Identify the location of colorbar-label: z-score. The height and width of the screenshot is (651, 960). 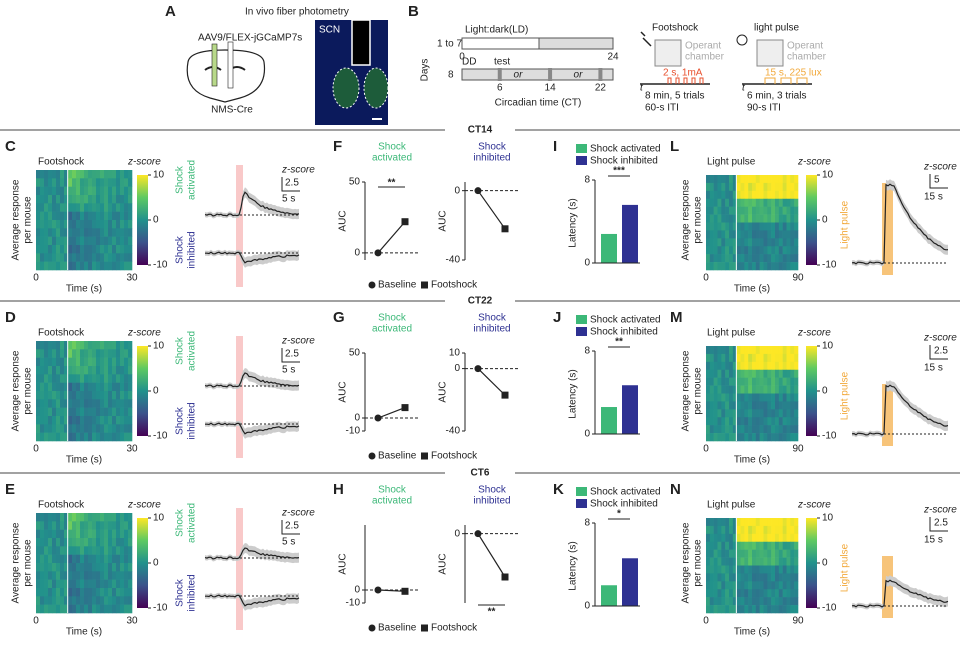
(144, 162).